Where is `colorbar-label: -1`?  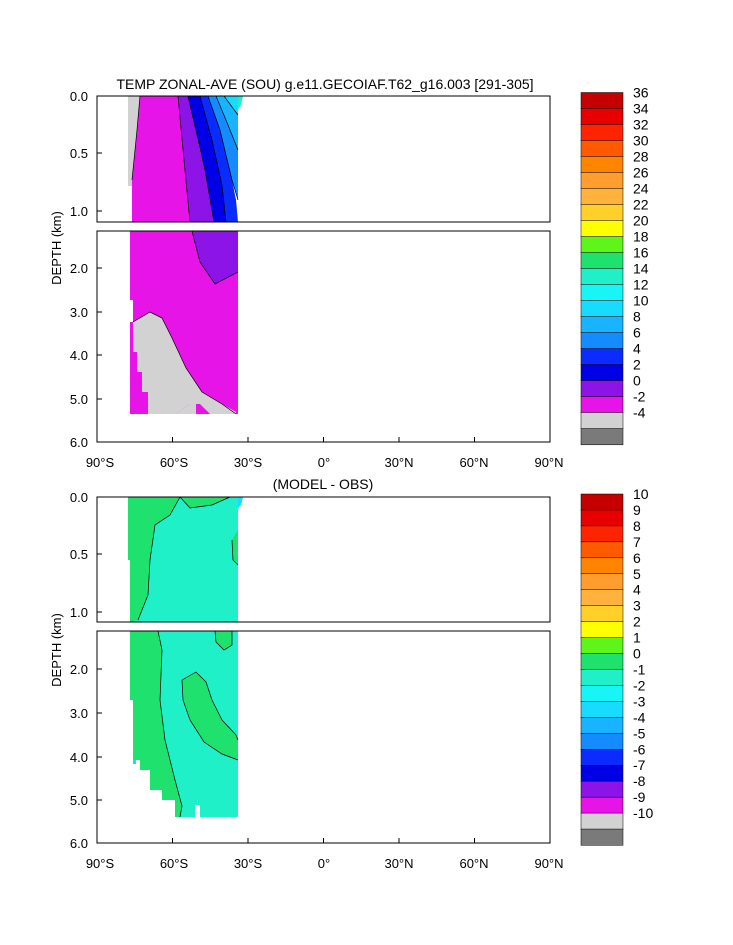 colorbar-label: -1 is located at coordinates (639, 670).